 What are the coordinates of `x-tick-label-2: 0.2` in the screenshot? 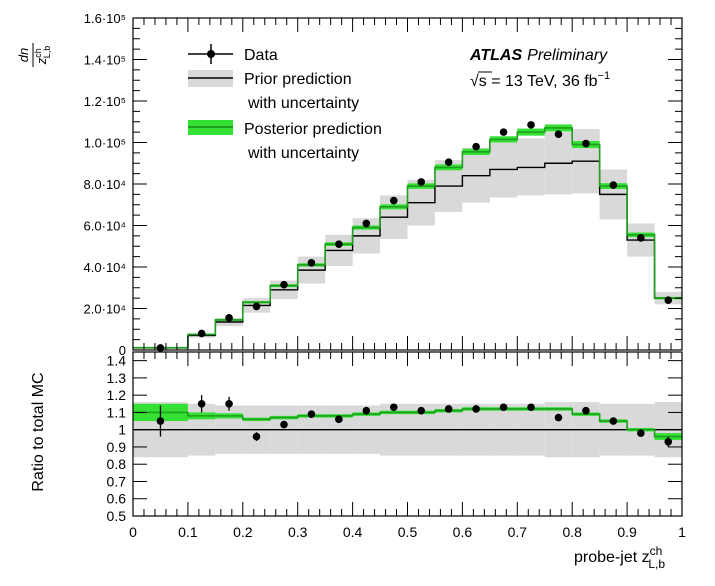 It's located at (243, 532).